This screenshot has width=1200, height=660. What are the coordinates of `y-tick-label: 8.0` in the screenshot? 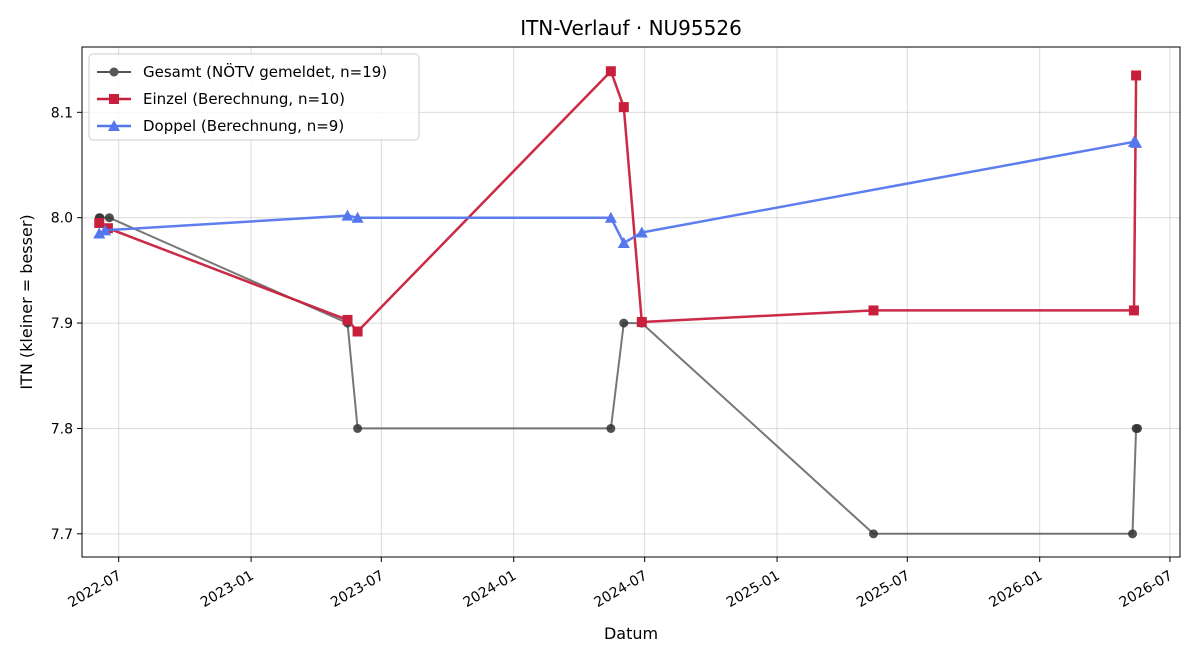 It's located at (62, 219).